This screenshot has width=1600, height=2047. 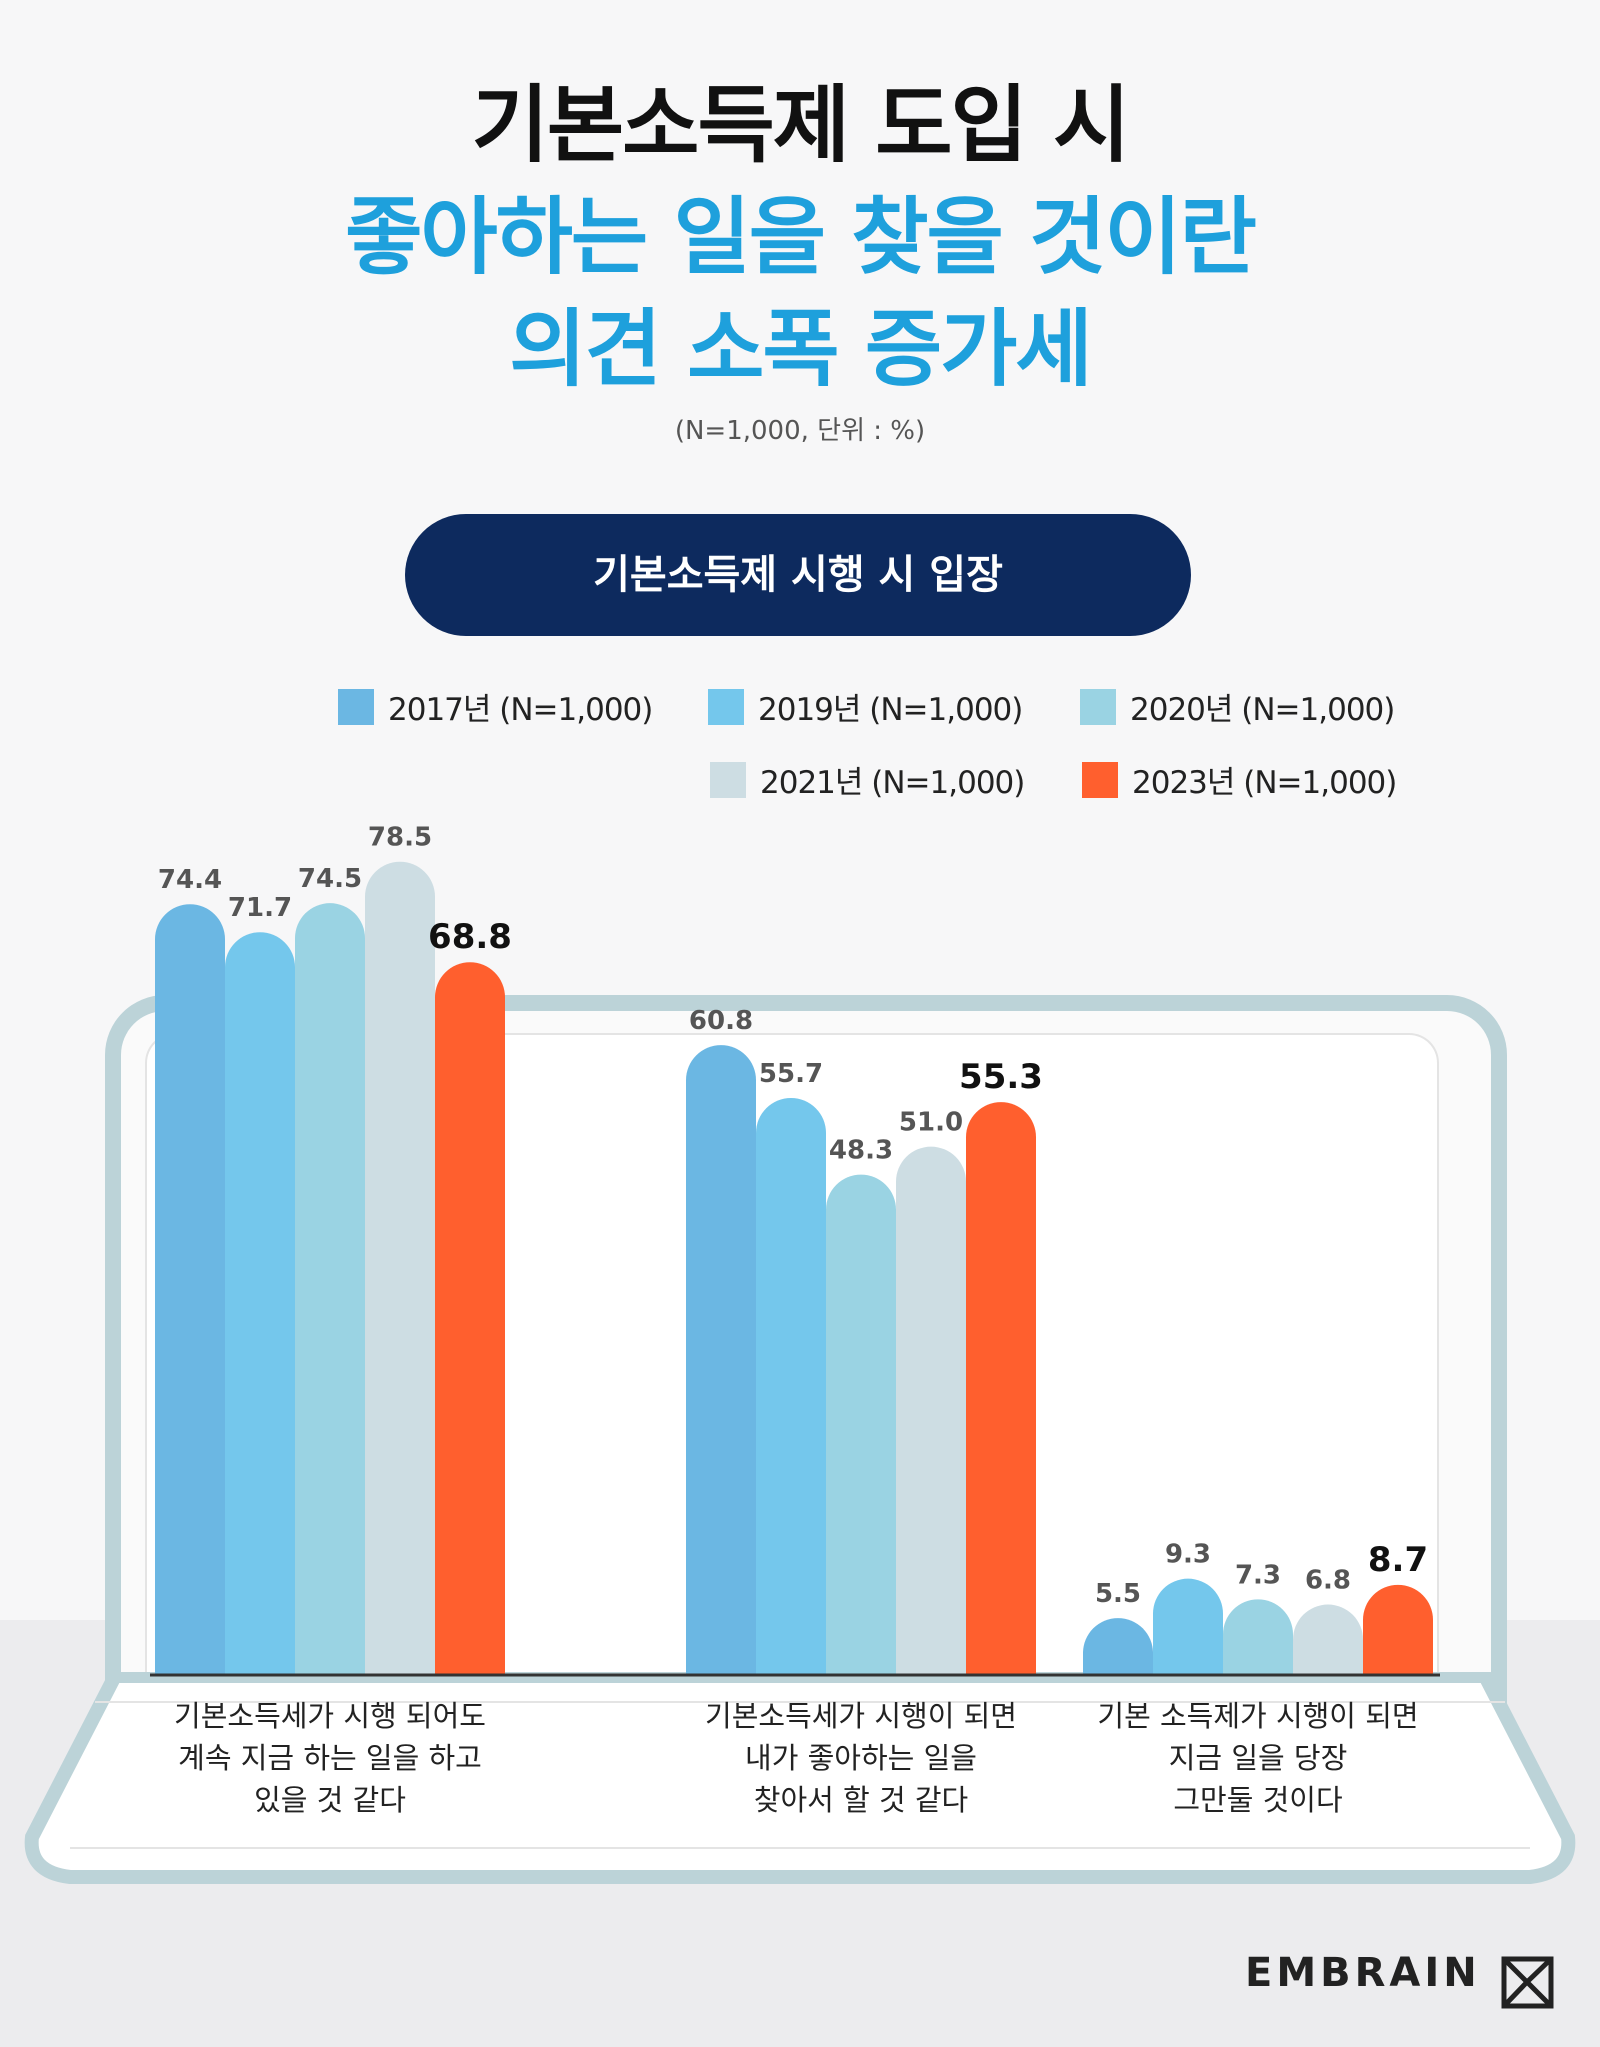 I want to click on value-label-1-2: 48.3, so click(x=861, y=1151).